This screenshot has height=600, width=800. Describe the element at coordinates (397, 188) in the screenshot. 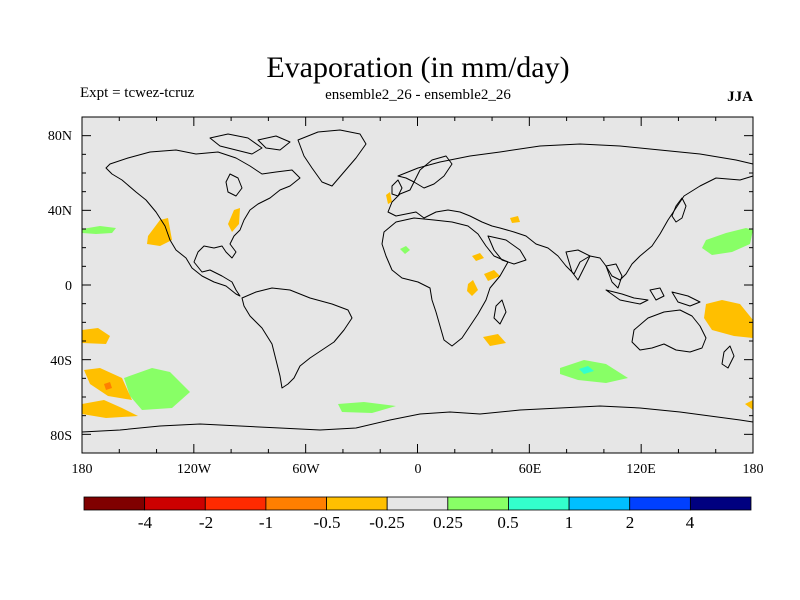

I see `coastline-british-isles` at that location.